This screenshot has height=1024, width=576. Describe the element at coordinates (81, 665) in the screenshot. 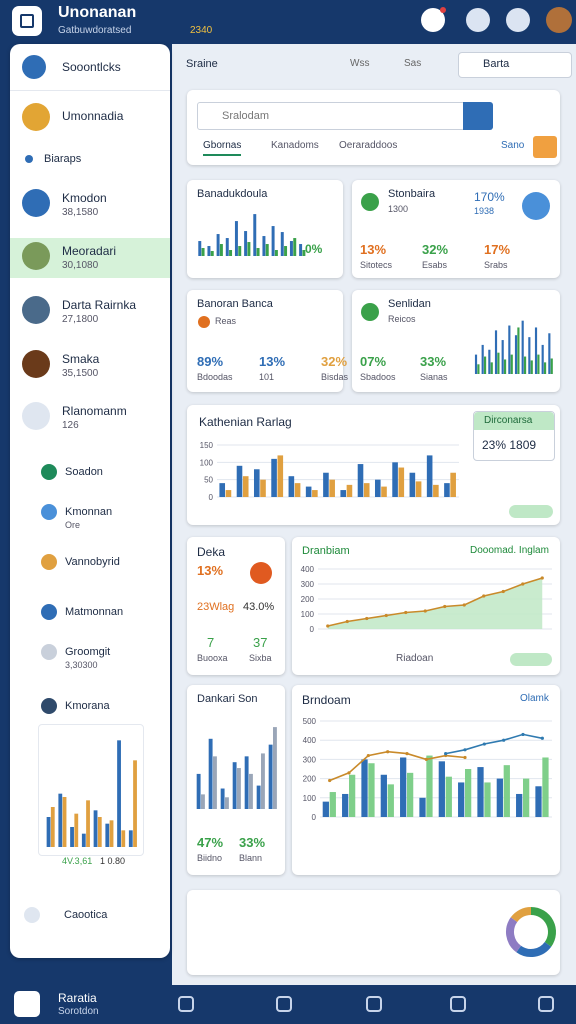

I see `menu-sub: 3,30300` at that location.